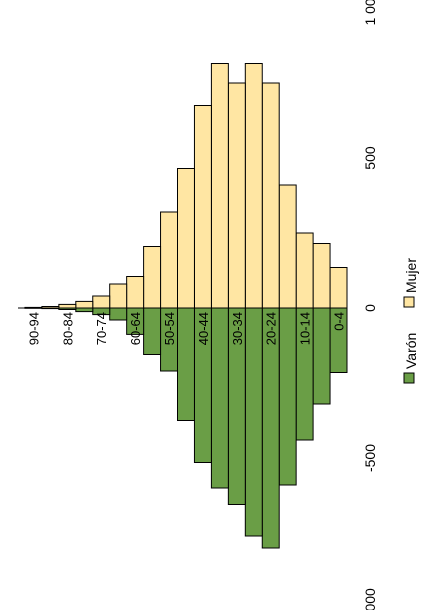 The image size is (424, 615). What do you see at coordinates (339, 321) in the screenshot?
I see `category-label-0-4: 0-4` at bounding box center [339, 321].